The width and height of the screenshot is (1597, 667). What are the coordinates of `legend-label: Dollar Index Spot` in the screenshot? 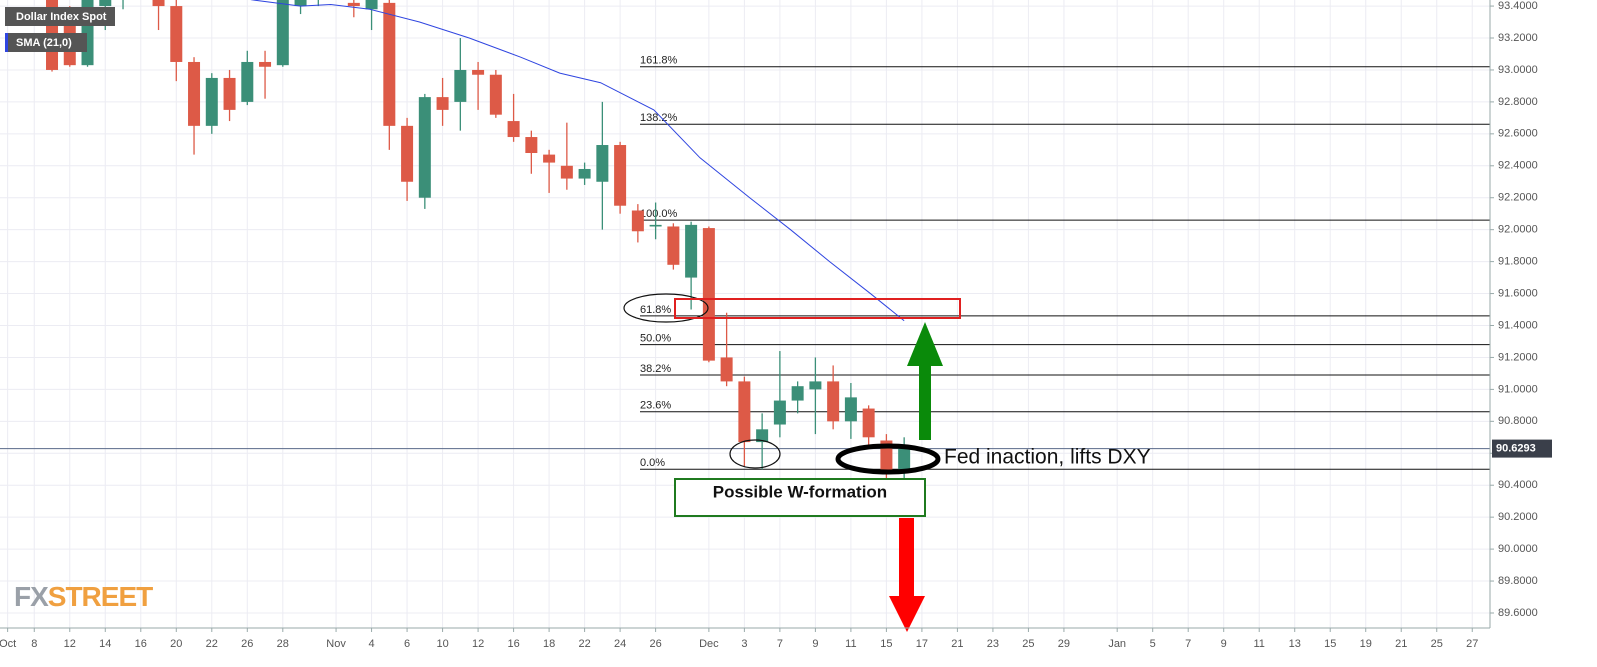 It's located at (61, 17).